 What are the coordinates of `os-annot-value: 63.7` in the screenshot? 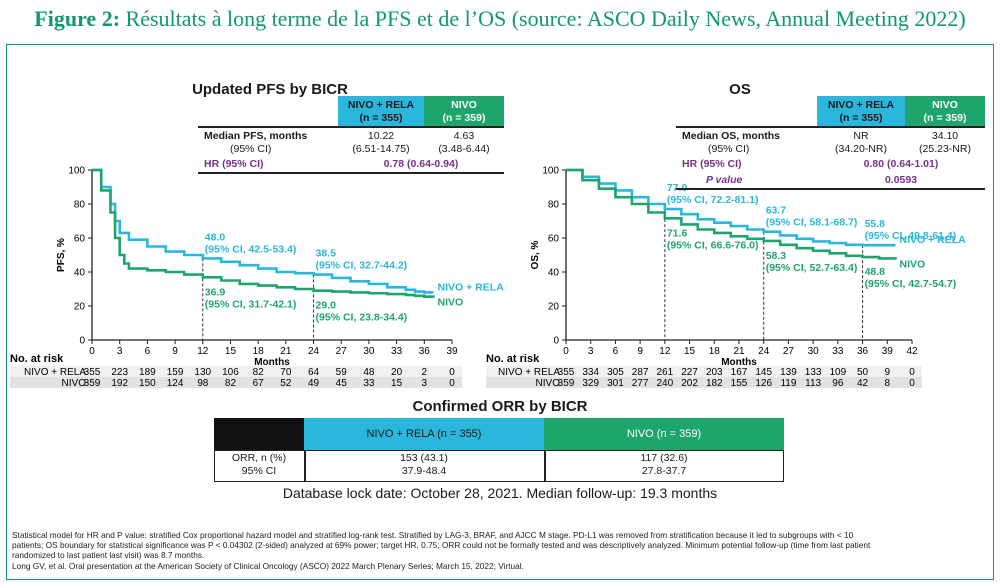 It's located at (776, 211).